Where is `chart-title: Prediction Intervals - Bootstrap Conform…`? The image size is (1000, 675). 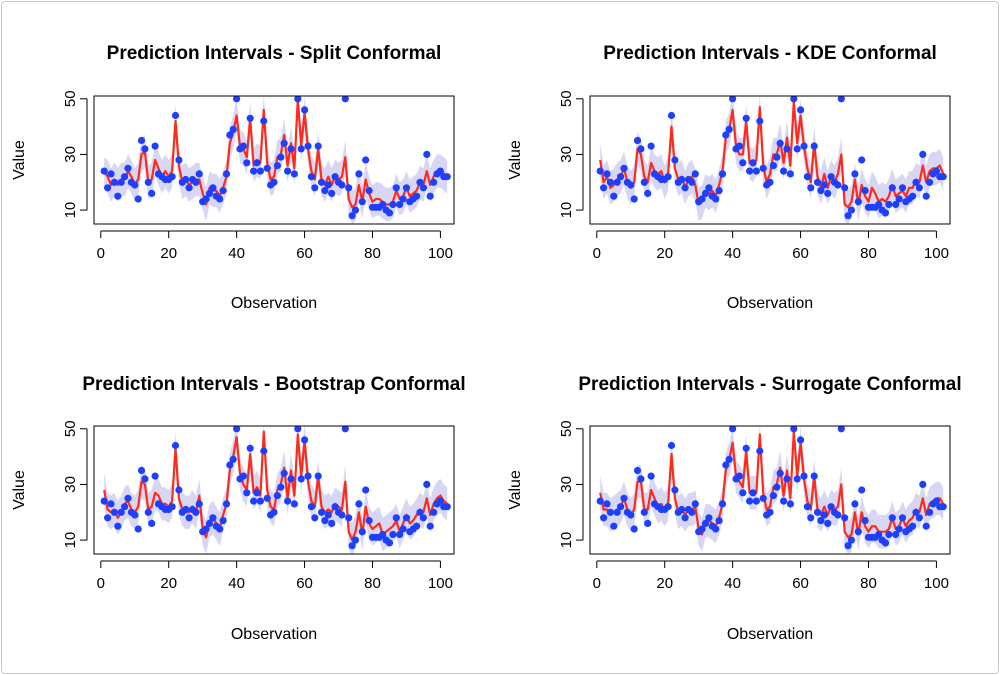 chart-title: Prediction Intervals - Bootstrap Conform… is located at coordinates (273, 384).